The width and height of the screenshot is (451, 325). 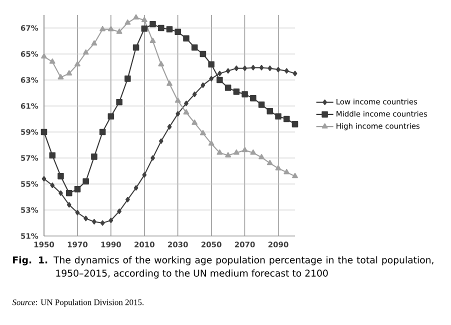 What do you see at coordinates (223, 267) in the screenshot?
I see `text: Fig. 1. The dynamics of the working age population percentage in the total population, 1950–2015, according to the UN medium forecast to 2100` at bounding box center [223, 267].